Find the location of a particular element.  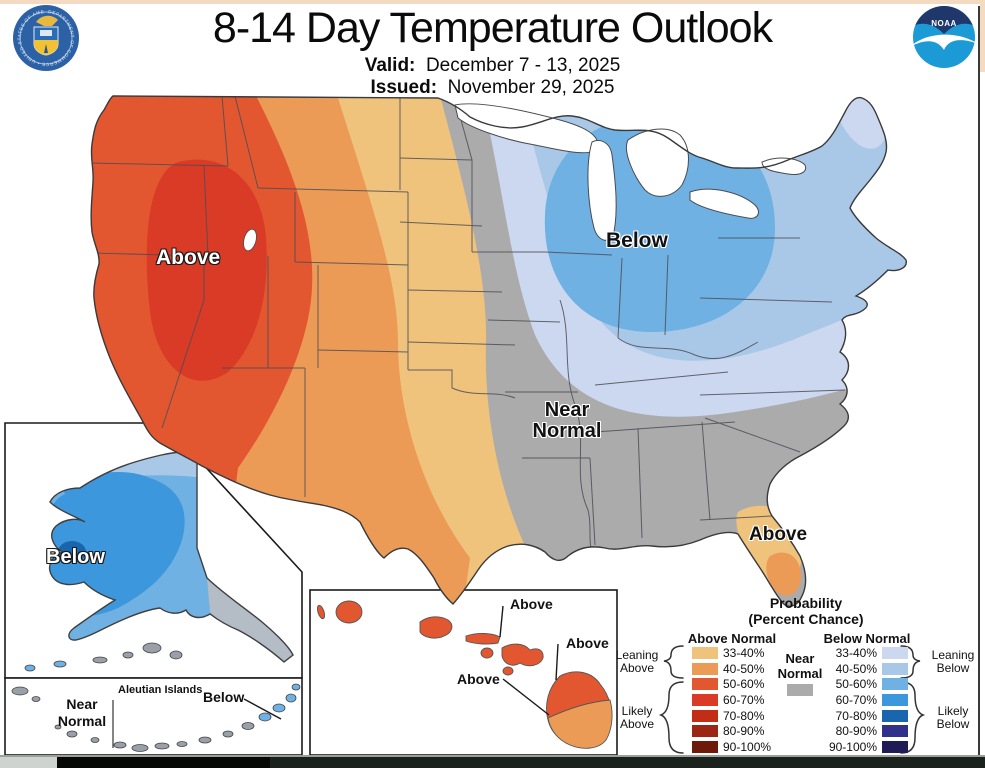

aleutian-map is located at coordinates (156, 717).